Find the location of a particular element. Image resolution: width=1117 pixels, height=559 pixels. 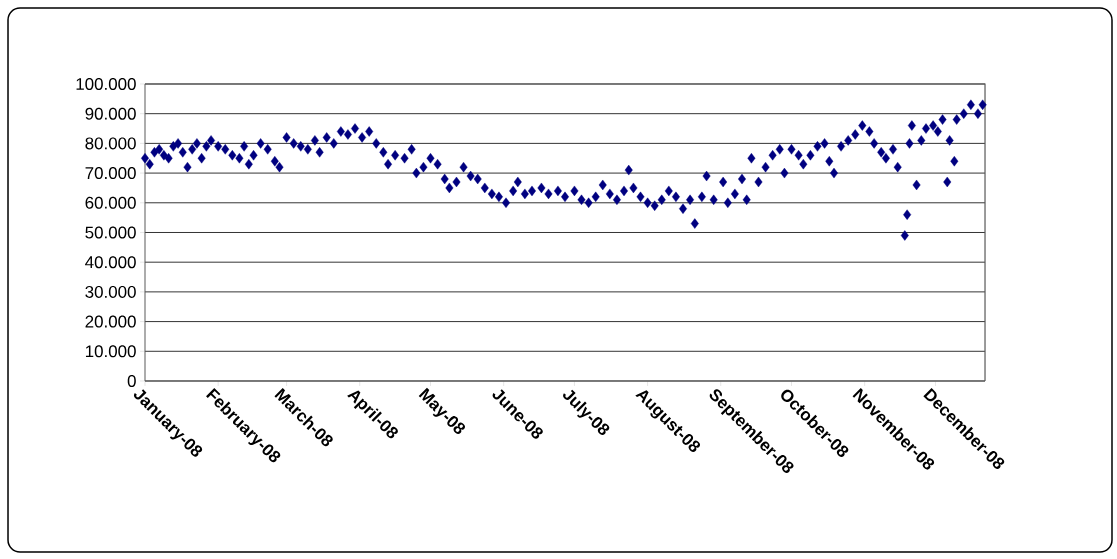

y-tick-label: 0 is located at coordinates (131, 380).